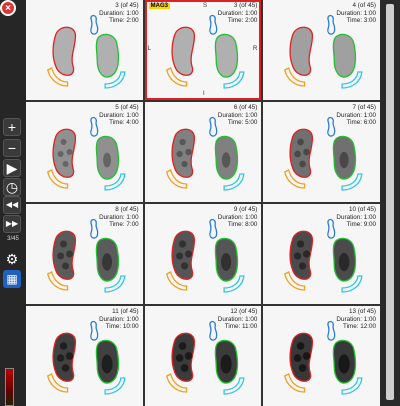  What do you see at coordinates (9, 387) in the screenshot?
I see `color-scale-bar` at bounding box center [9, 387].